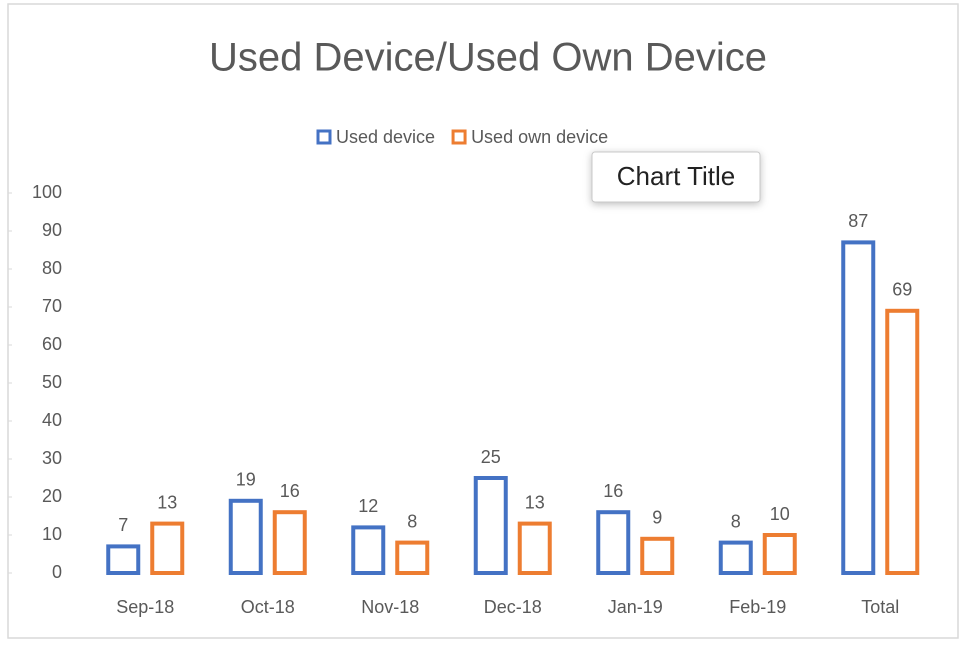 This screenshot has width=962, height=645. What do you see at coordinates (47, 192) in the screenshot?
I see `y-tick-label: 100` at bounding box center [47, 192].